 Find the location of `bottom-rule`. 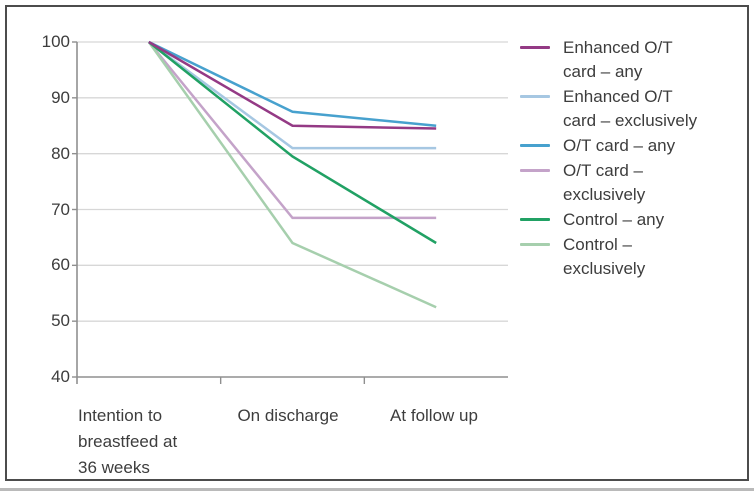

bottom-rule is located at coordinates (377, 489).